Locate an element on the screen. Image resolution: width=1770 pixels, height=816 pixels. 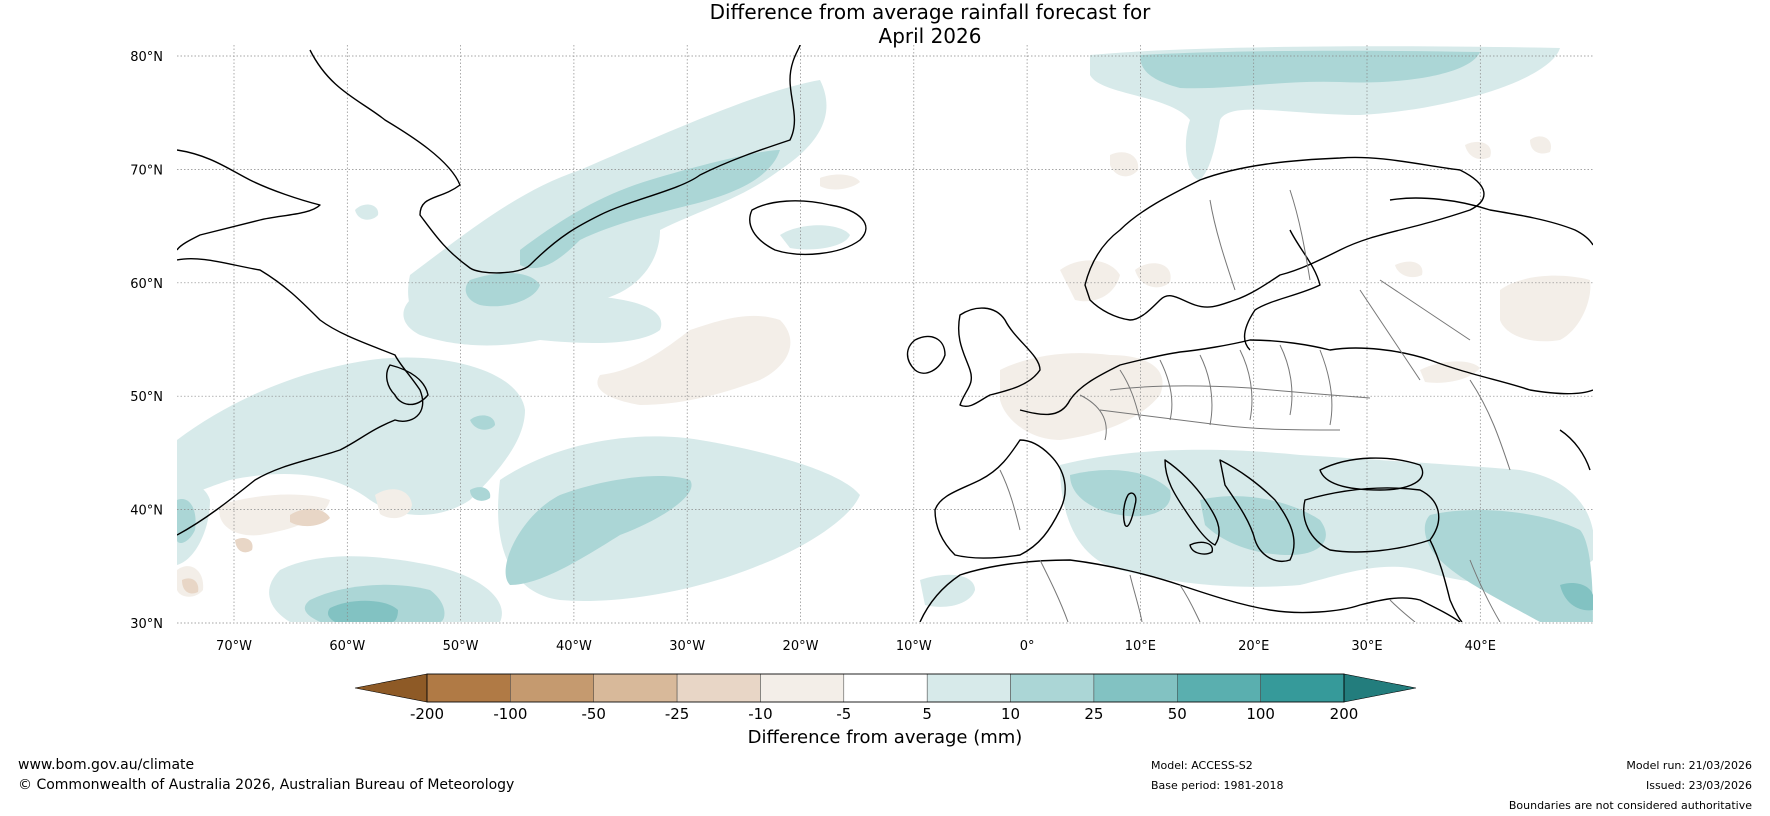
coast-italy is located at coordinates (1192, 502).